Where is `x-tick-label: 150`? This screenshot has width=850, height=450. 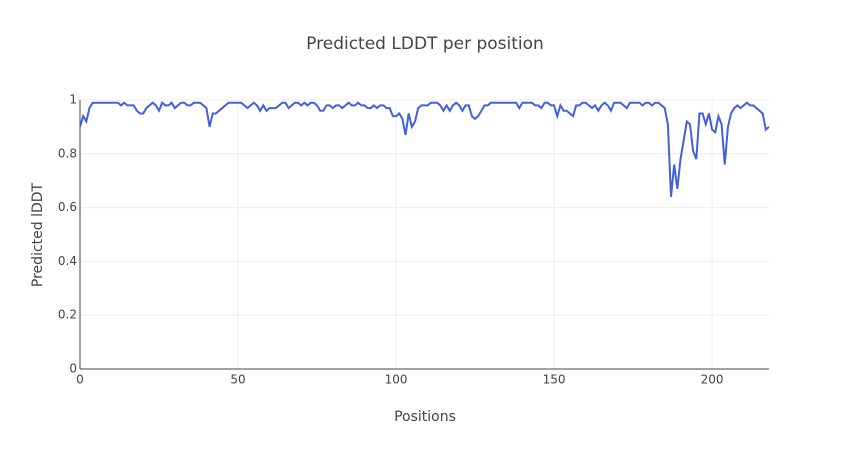 x-tick-label: 150 is located at coordinates (554, 380).